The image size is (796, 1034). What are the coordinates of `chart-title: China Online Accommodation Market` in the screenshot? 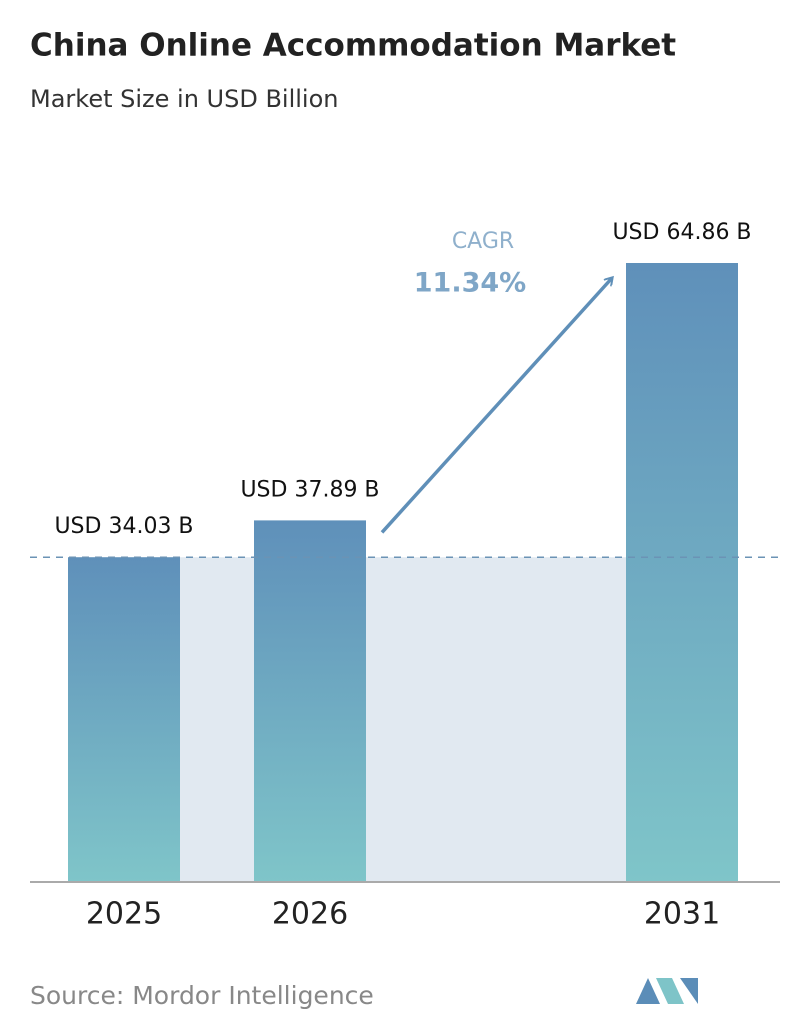 It's located at (353, 46).